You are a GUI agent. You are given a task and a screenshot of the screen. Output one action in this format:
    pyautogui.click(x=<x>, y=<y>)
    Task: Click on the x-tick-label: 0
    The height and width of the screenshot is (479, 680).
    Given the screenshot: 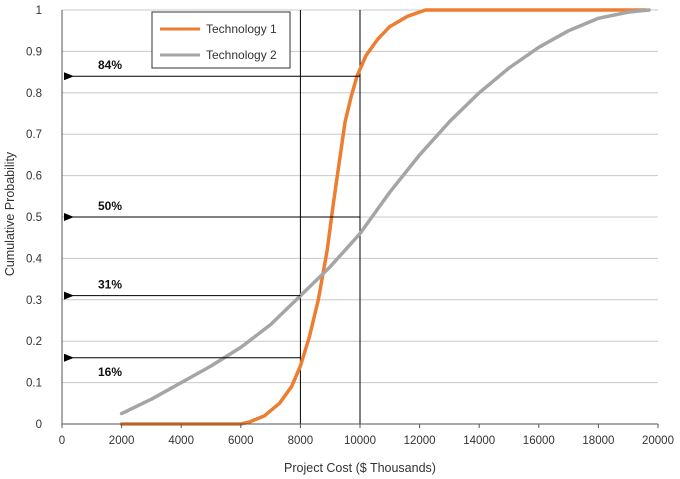 What is the action you would take?
    pyautogui.click(x=62, y=441)
    